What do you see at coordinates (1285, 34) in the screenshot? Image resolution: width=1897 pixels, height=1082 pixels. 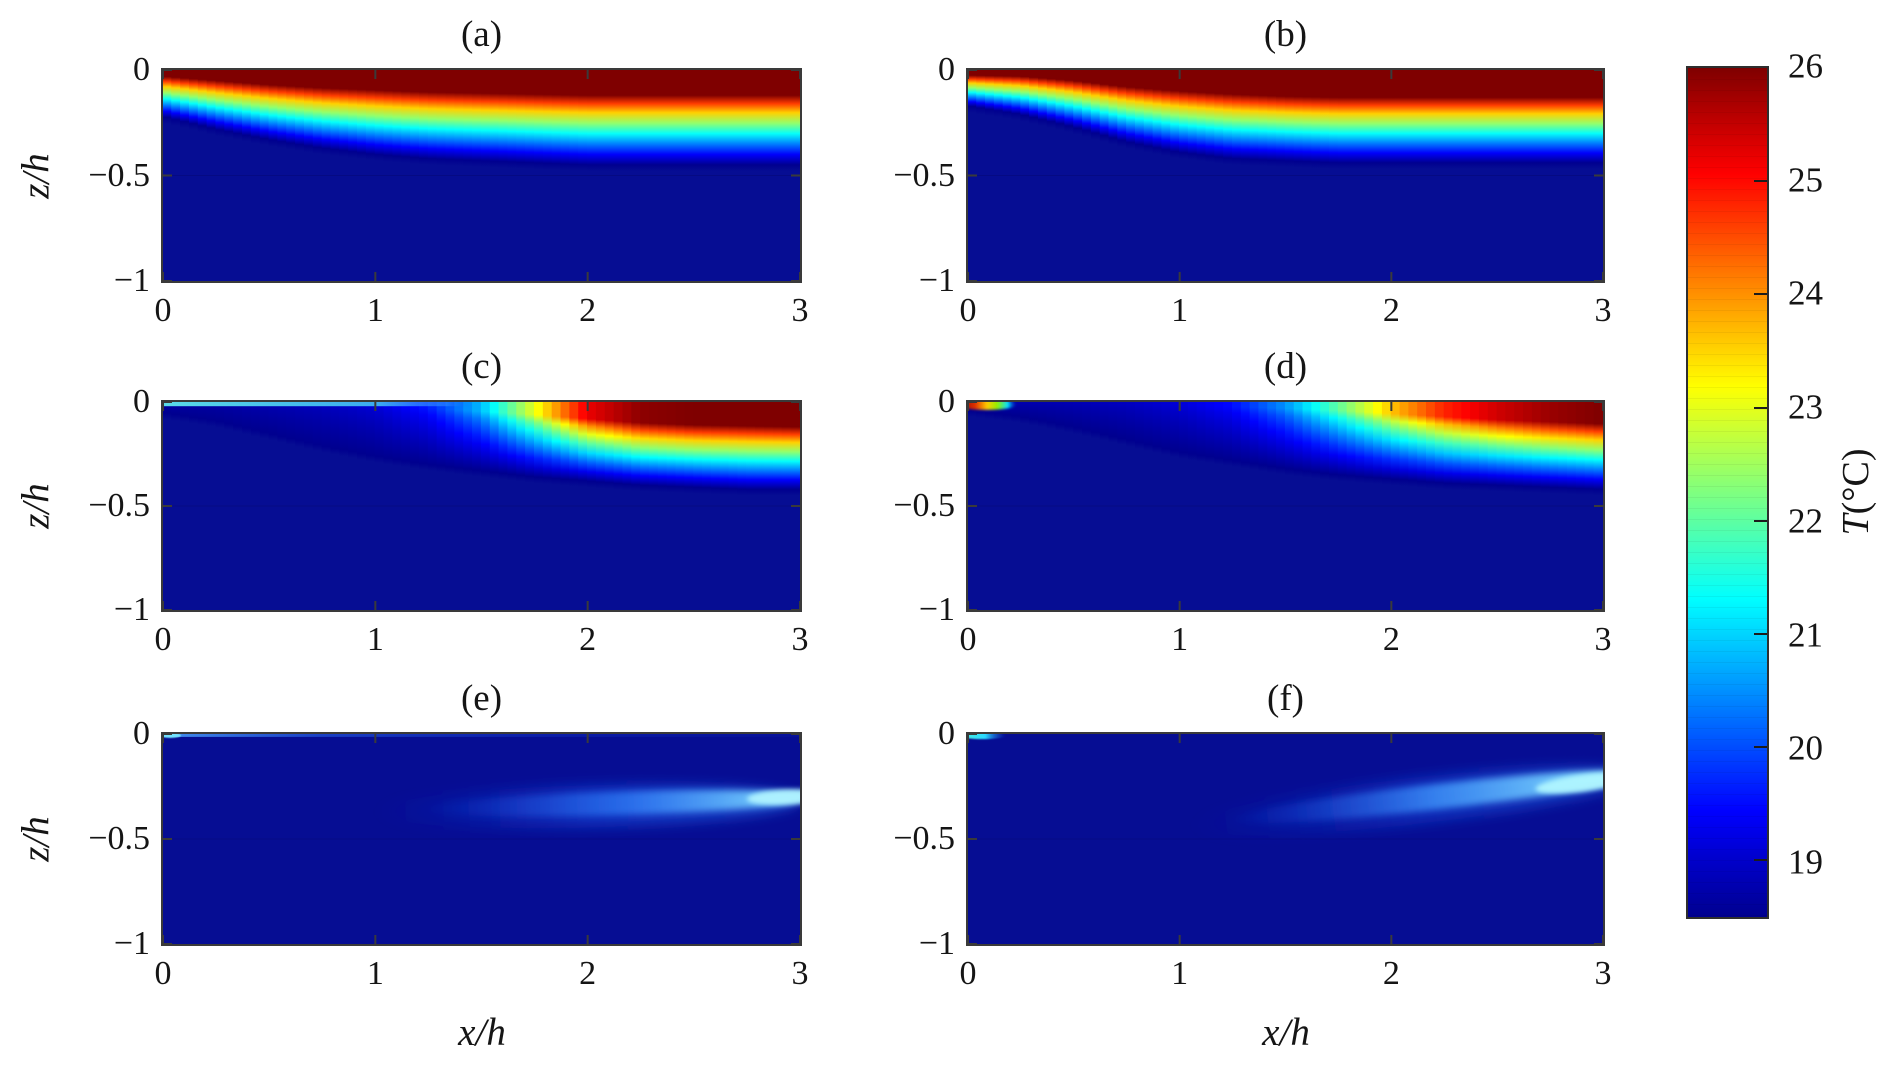 I see `panel-b-title: (b)` at bounding box center [1285, 34].